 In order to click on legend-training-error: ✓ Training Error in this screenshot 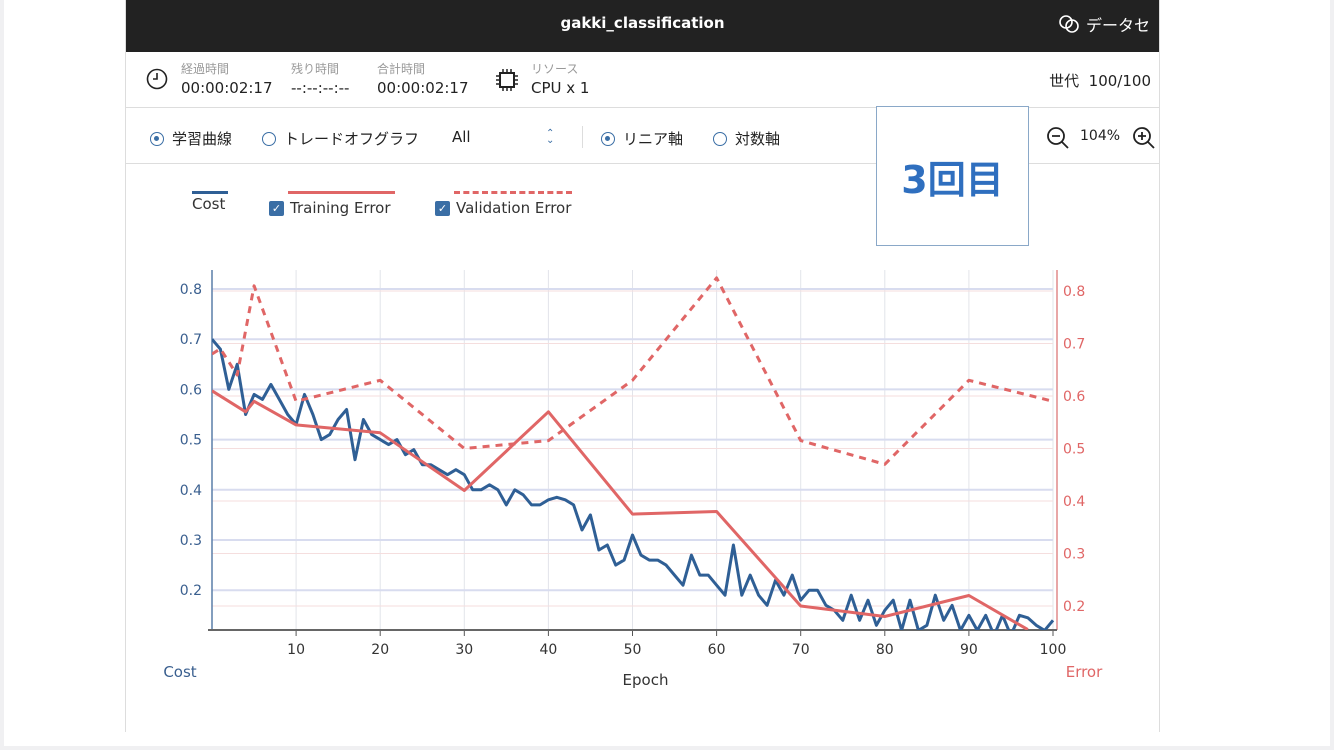, I will do `click(332, 204)`.